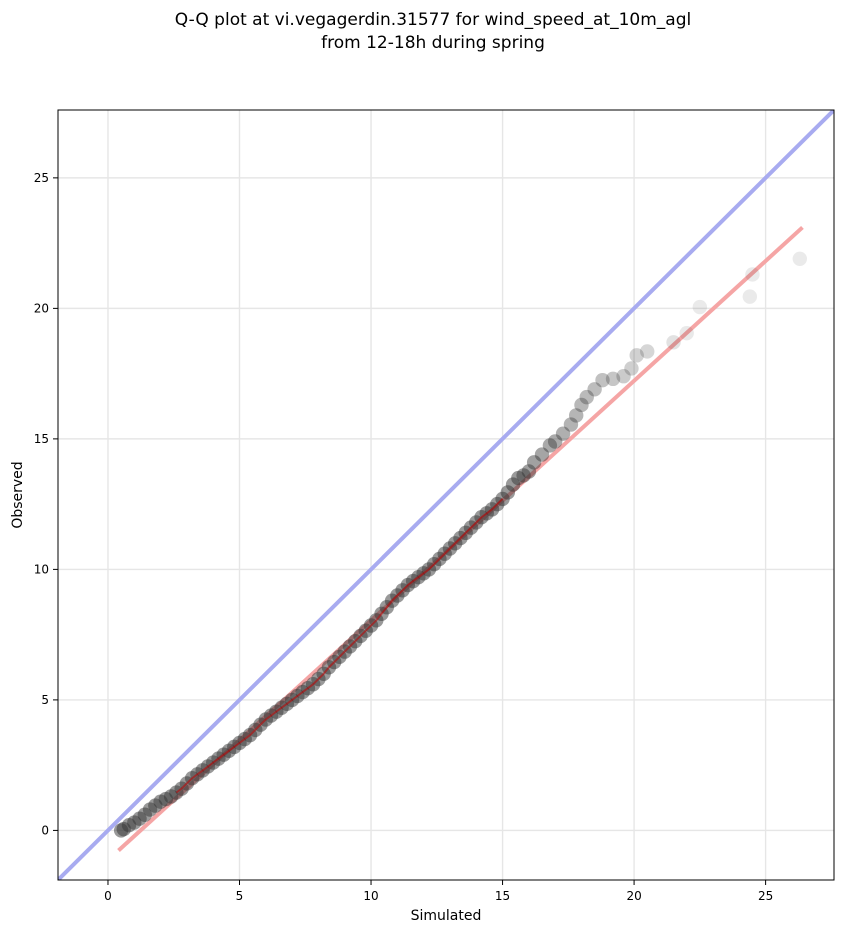  What do you see at coordinates (18, 494) in the screenshot?
I see `y-axis-label: Observed` at bounding box center [18, 494].